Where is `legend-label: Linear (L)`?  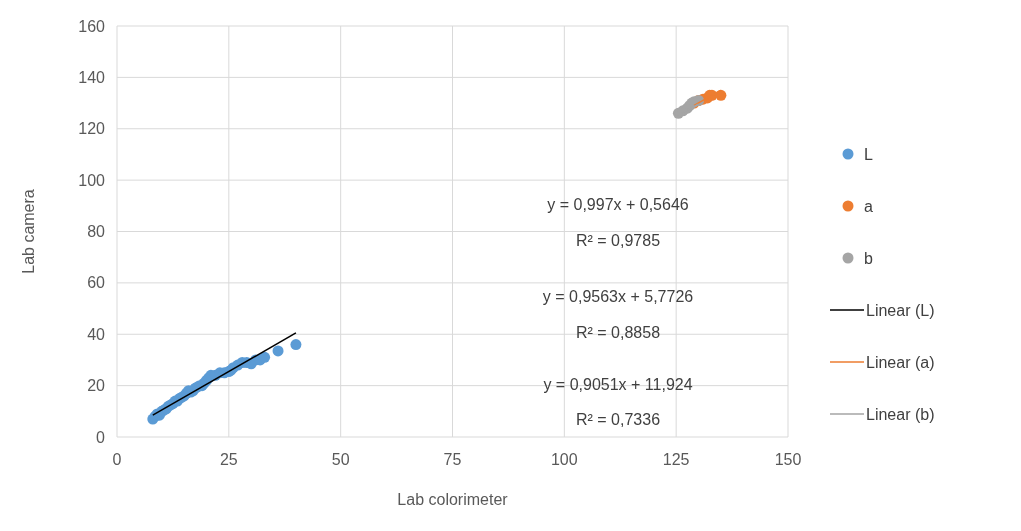
legend-label: Linear (L) is located at coordinates (900, 310).